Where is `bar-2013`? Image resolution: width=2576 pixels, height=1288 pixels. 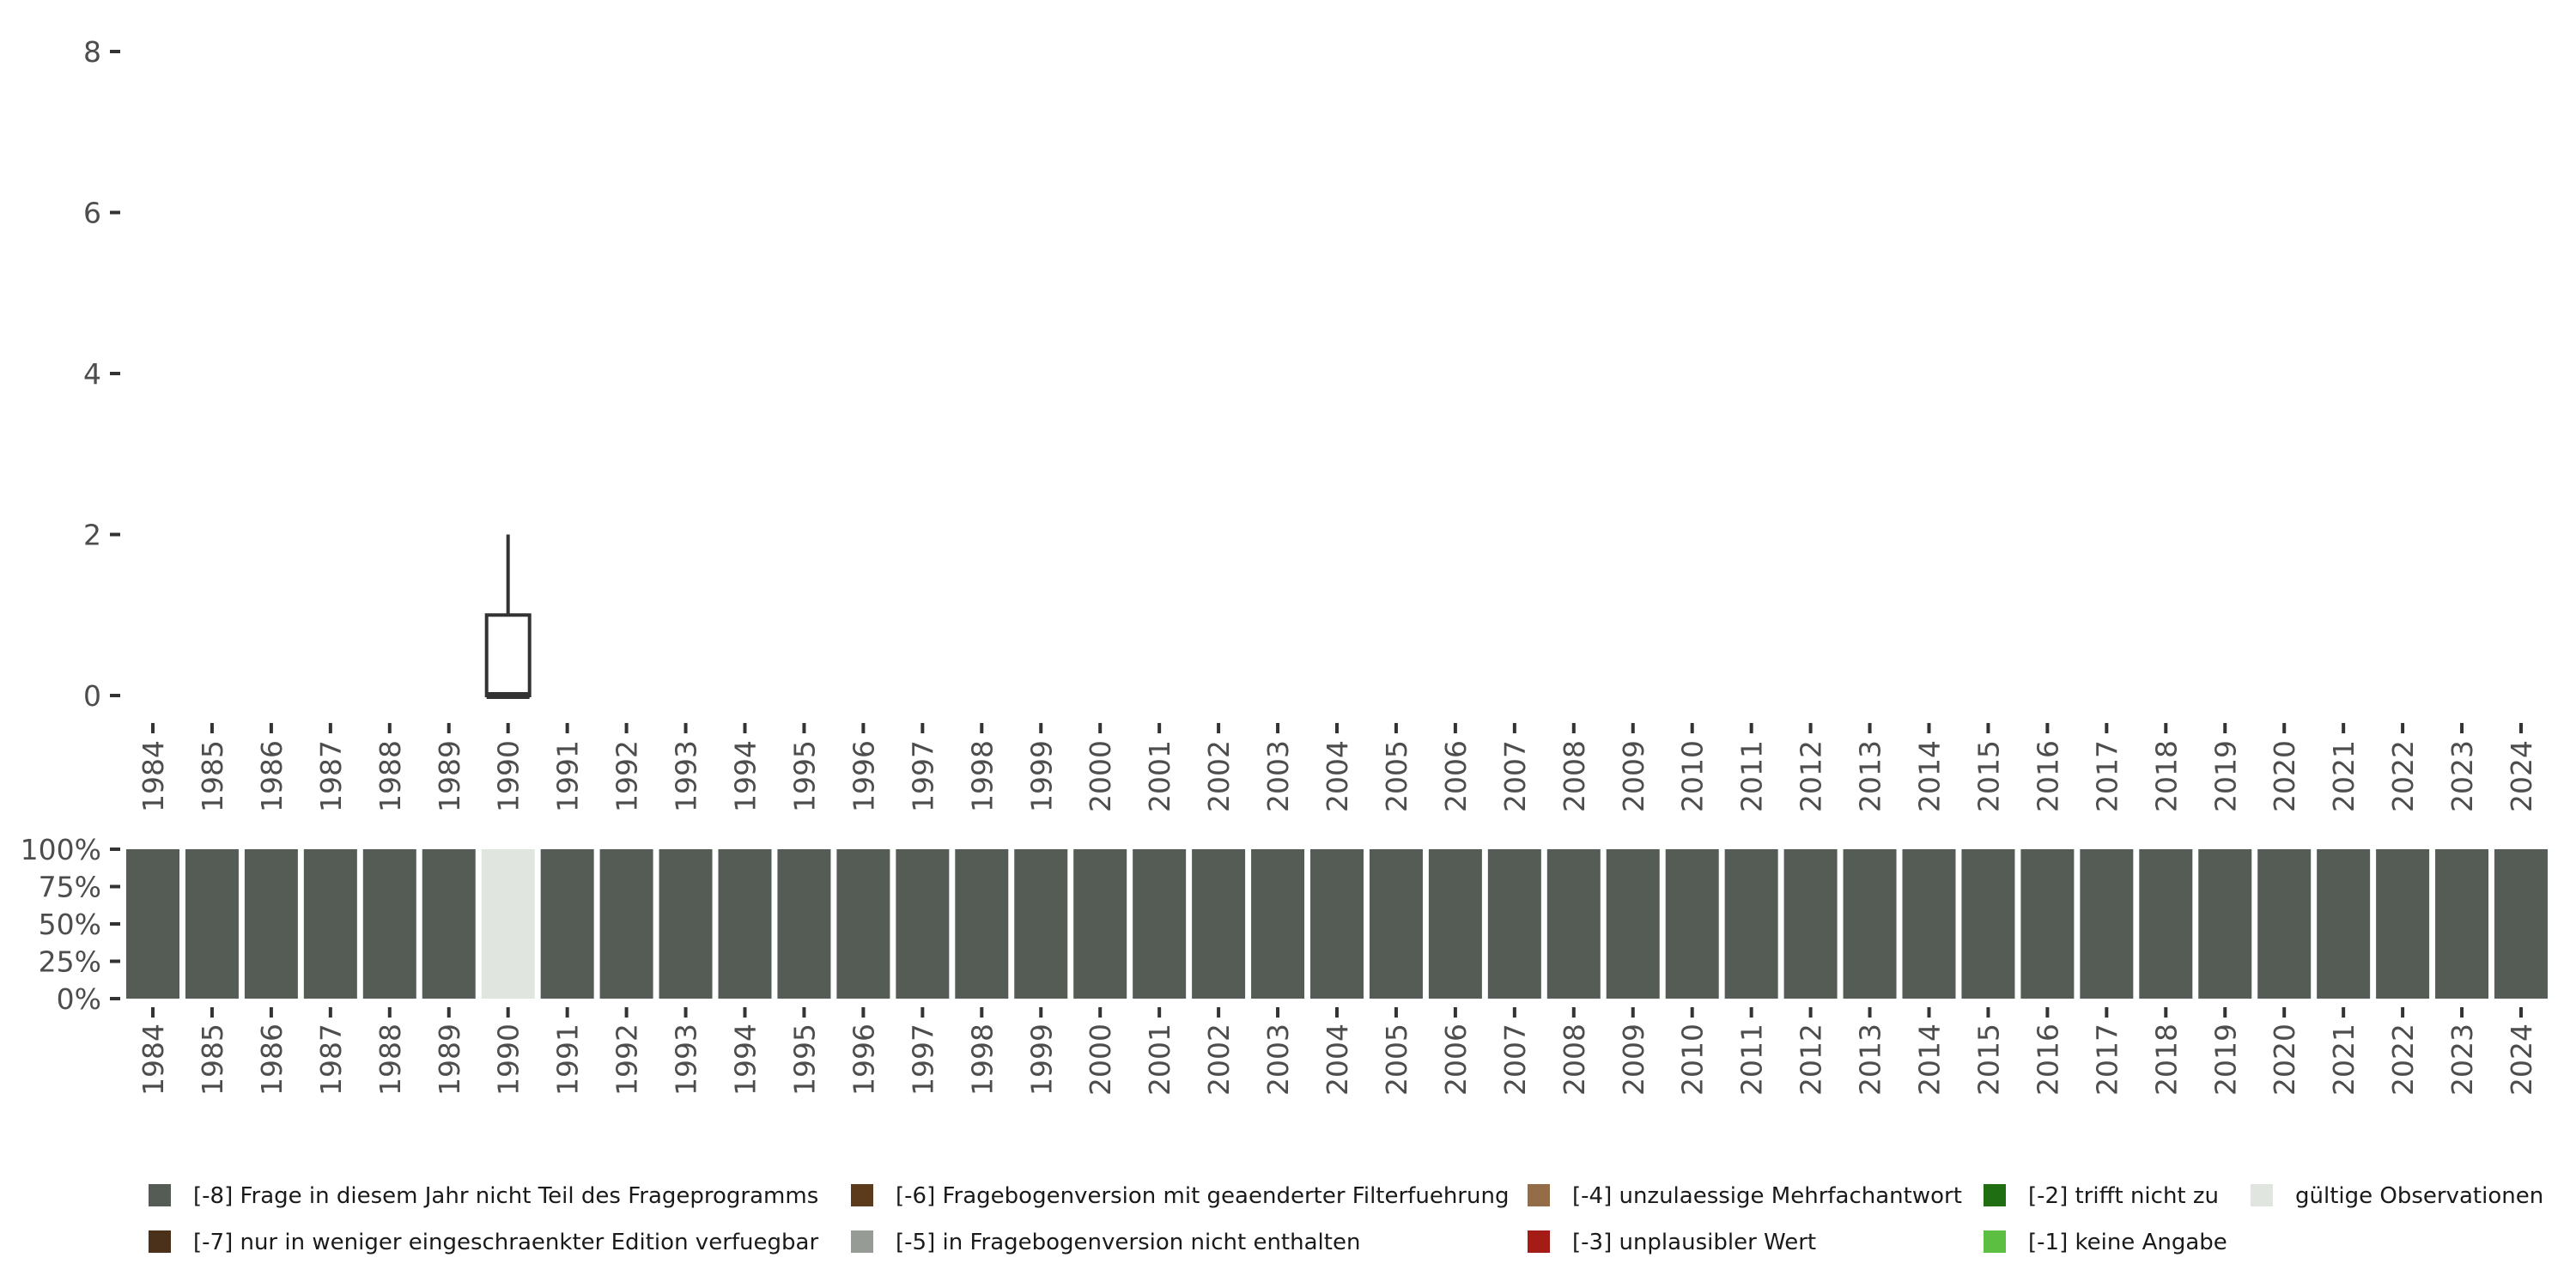
bar-2013 is located at coordinates (1870, 924).